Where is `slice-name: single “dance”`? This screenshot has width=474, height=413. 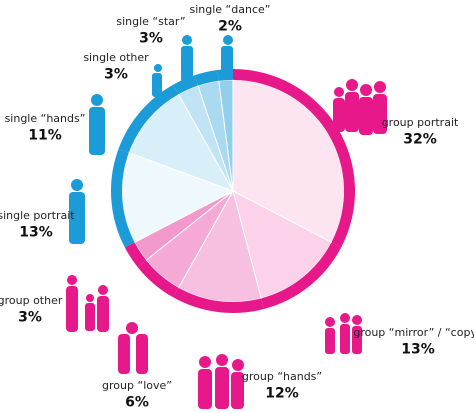
slice-name: single “dance” is located at coordinates (230, 9).